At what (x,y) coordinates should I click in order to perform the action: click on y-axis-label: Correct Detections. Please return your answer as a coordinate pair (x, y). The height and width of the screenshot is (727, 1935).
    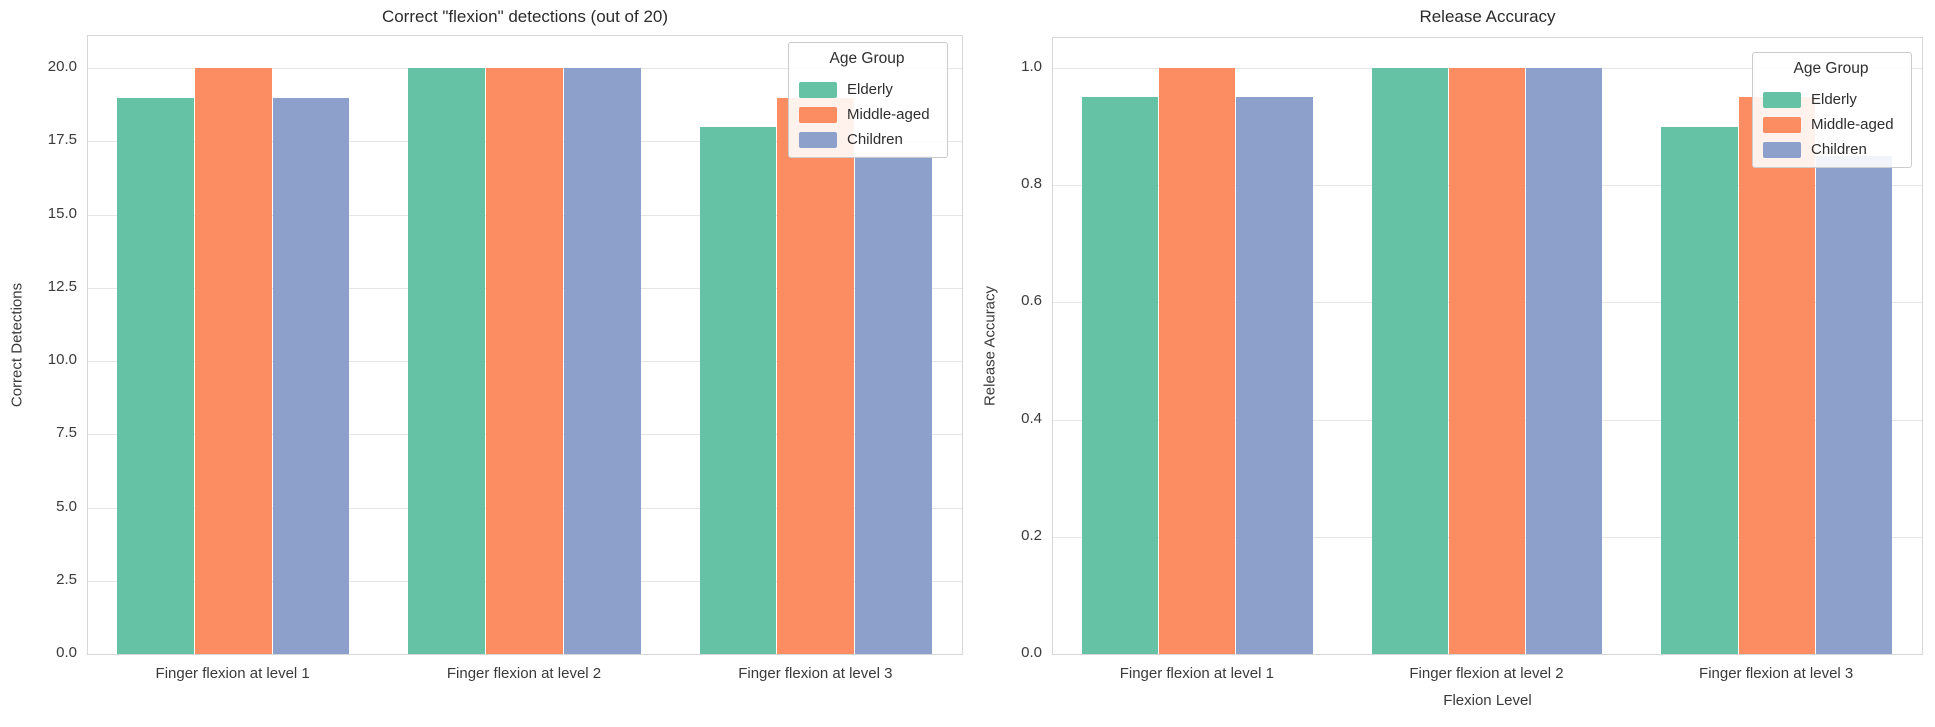
    Looking at the image, I should click on (17, 345).